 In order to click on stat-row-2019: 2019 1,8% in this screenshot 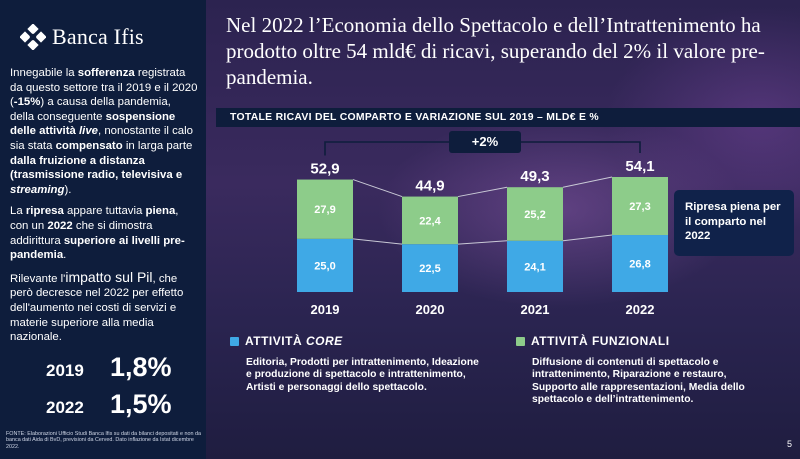, I will do `click(122, 367)`.